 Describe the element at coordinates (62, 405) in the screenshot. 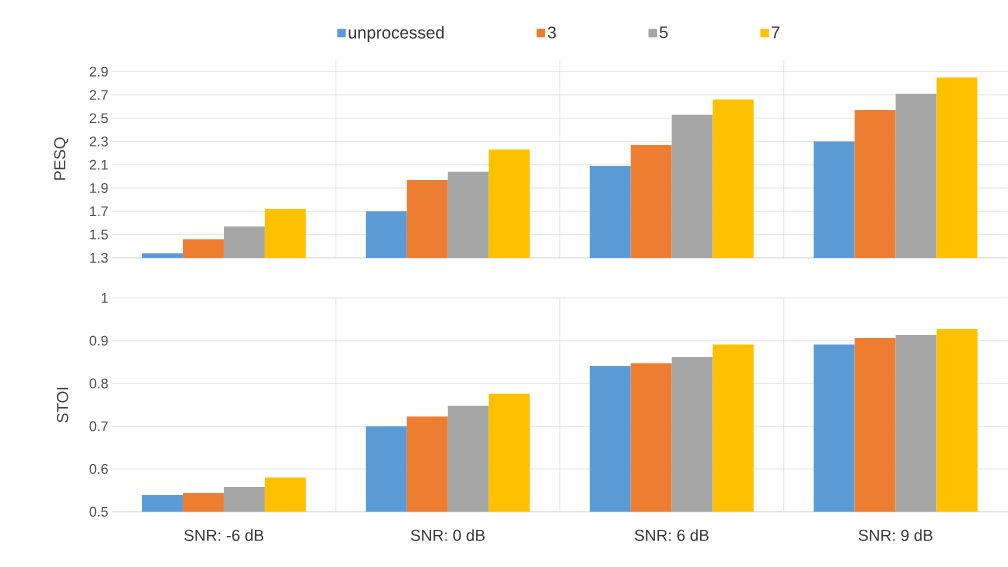

I see `y-axis-title: STOI` at that location.